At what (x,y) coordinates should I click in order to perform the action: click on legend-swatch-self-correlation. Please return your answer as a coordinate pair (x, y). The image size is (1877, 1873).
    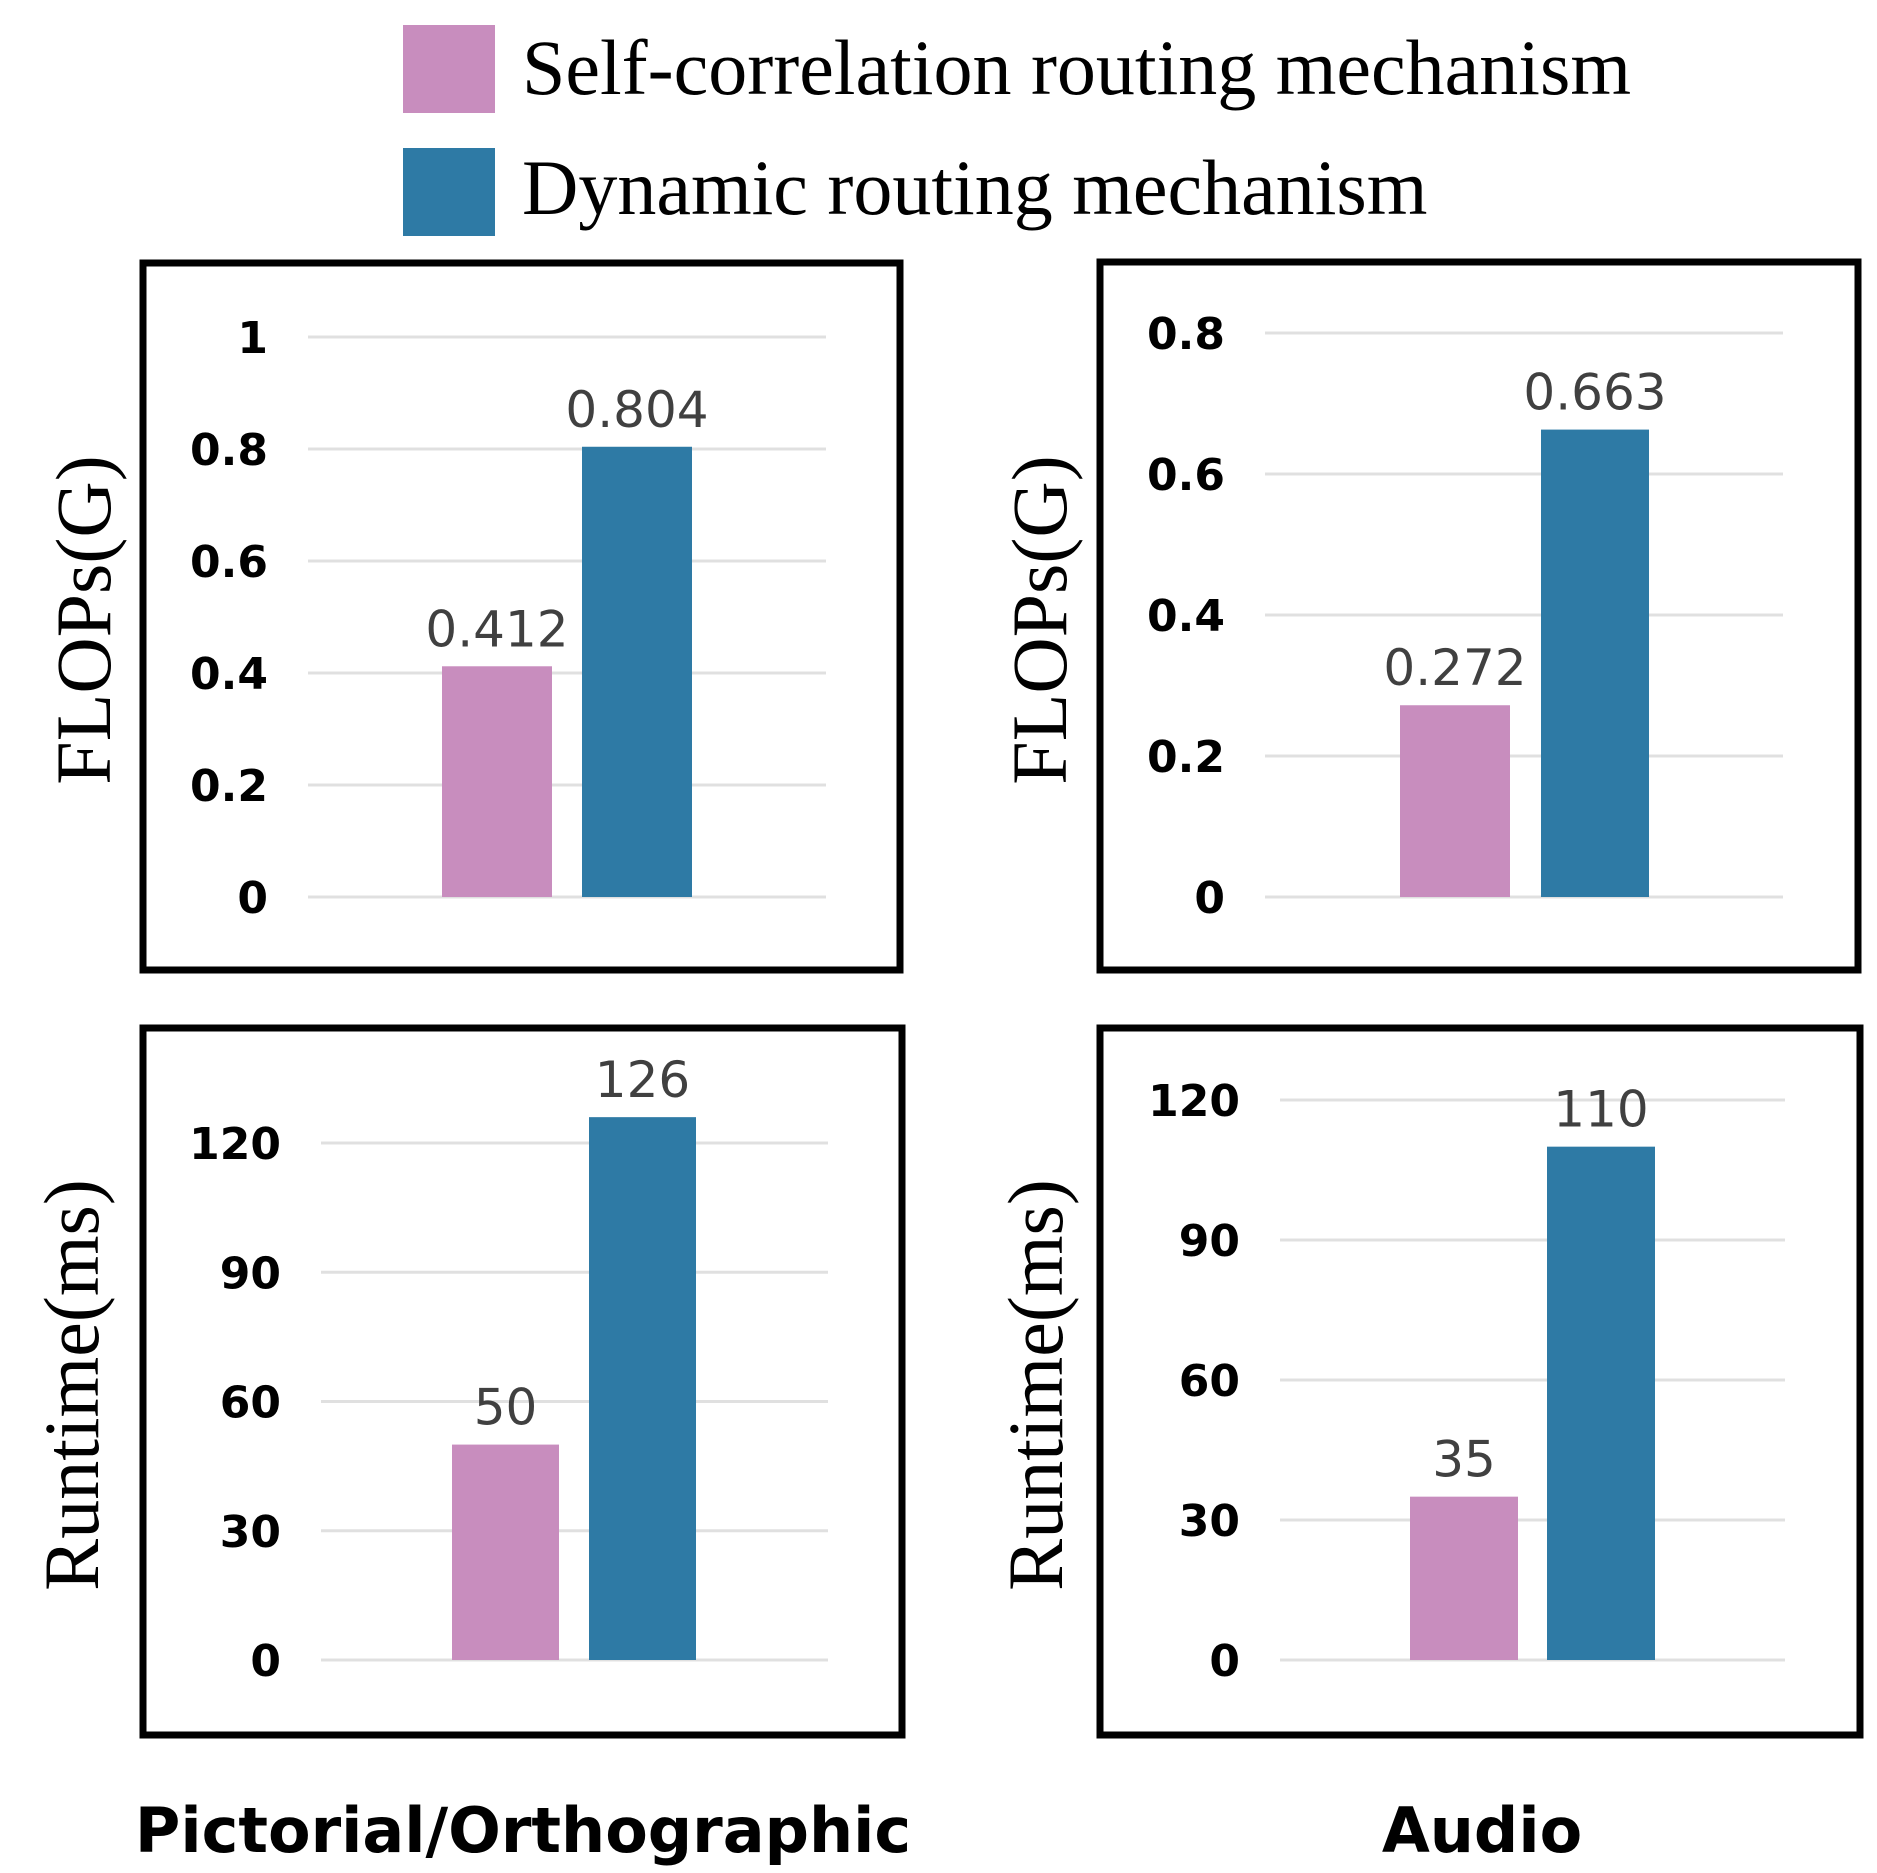
    Looking at the image, I should click on (449, 69).